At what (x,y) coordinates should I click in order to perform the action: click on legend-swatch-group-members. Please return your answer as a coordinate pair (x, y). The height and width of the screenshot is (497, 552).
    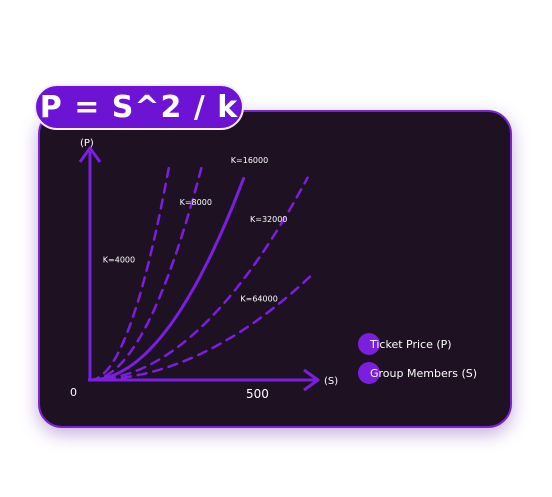
    Looking at the image, I should click on (369, 373).